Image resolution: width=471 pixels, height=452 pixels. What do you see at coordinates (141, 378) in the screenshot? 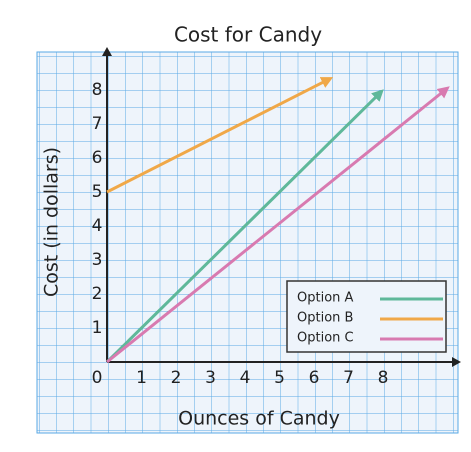
I see `x-tick-label: 1` at bounding box center [141, 378].